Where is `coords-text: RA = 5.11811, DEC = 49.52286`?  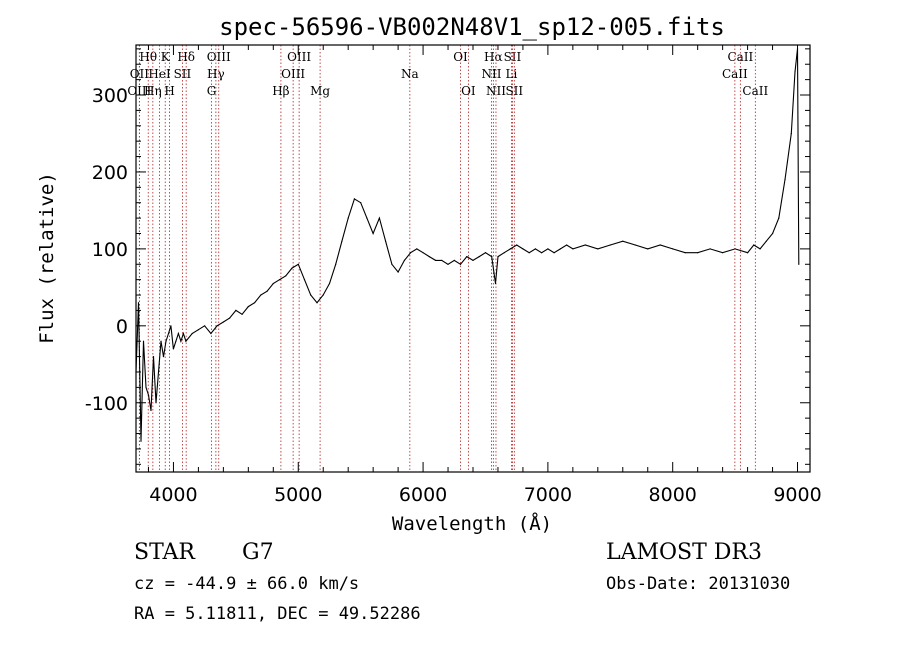
coords-text: RA = 5.11811, DEC = 49.52286 is located at coordinates (277, 614).